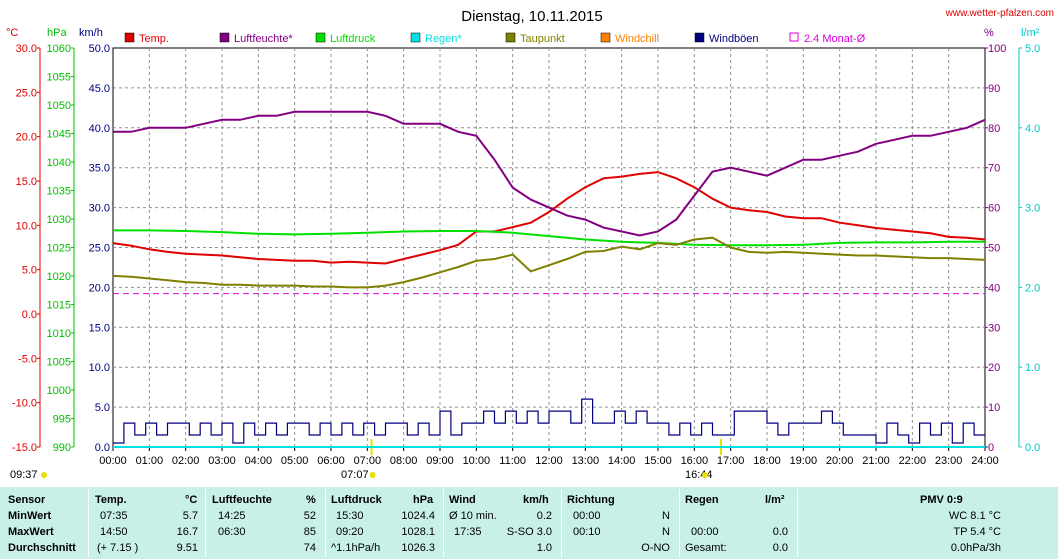 The image size is (1058, 559). Describe the element at coordinates (59, 220) in the screenshot. I see `hpa-tick-label: 1030` at that location.